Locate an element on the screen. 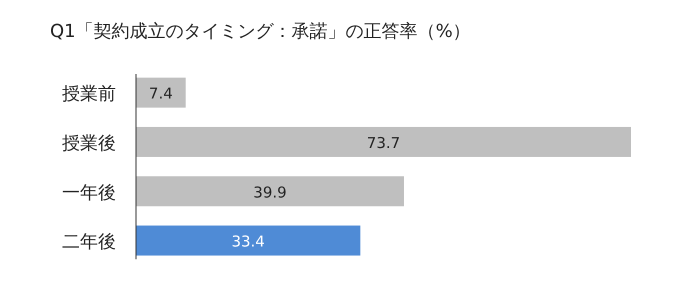 The width and height of the screenshot is (680, 300). data-label: 7.4 is located at coordinates (160, 93).